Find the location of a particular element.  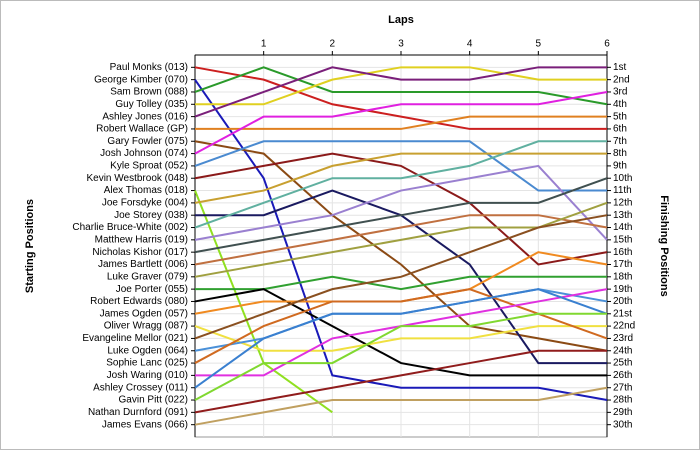

legend-label: Josh Johnson (074) is located at coordinates (144, 153).